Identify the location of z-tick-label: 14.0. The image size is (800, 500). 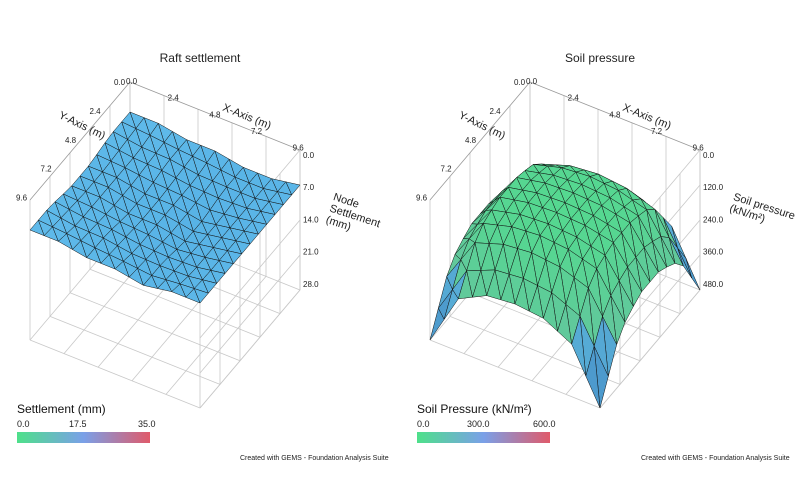
(311, 219).